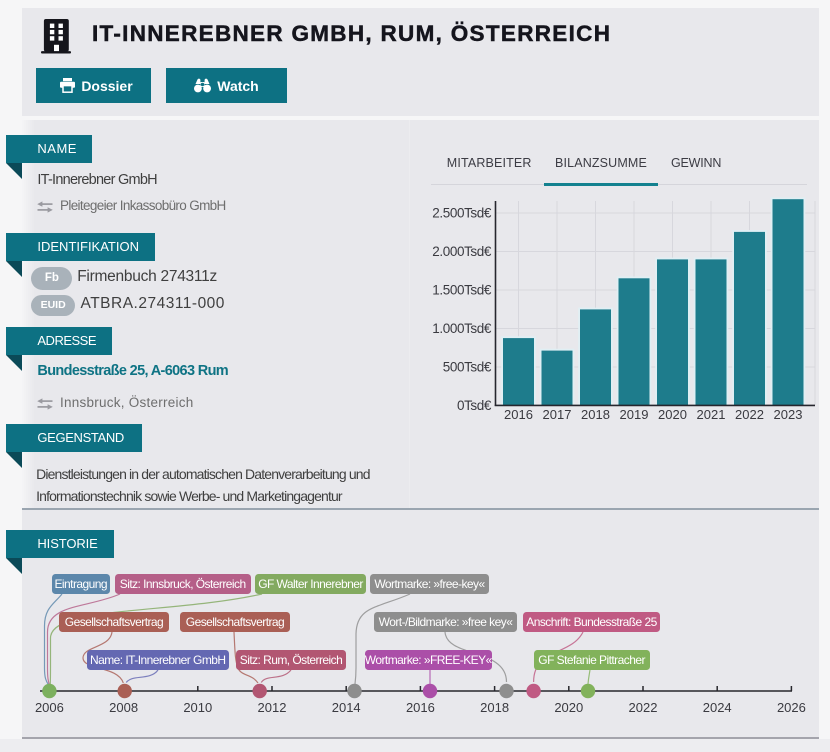 The image size is (830, 752). Describe the element at coordinates (467, 367) in the screenshot. I see `svg-text: 500Tsd€` at that location.